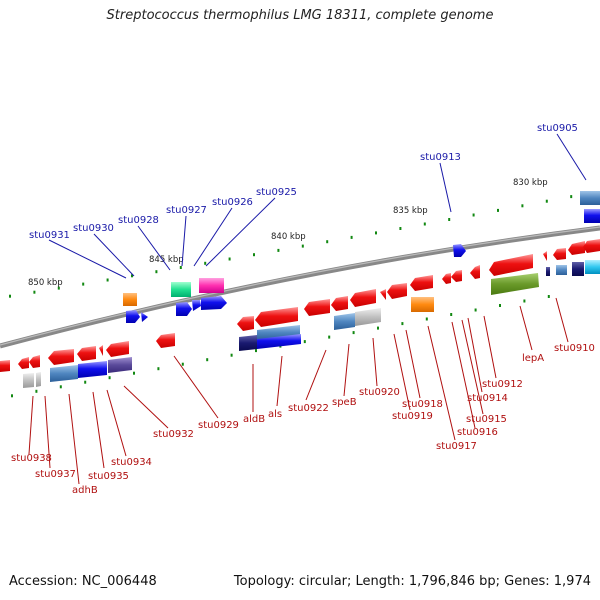  What do you see at coordinates (379, 392) in the screenshot?
I see `gene-label-stu0920: stu0920` at bounding box center [379, 392].